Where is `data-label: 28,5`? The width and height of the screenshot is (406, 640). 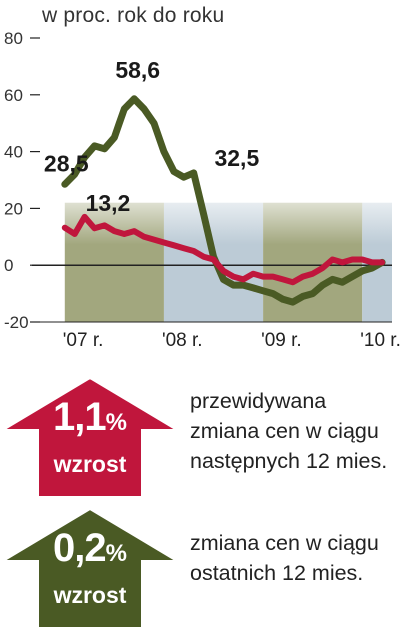 data-label: 28,5 is located at coordinates (66, 163).